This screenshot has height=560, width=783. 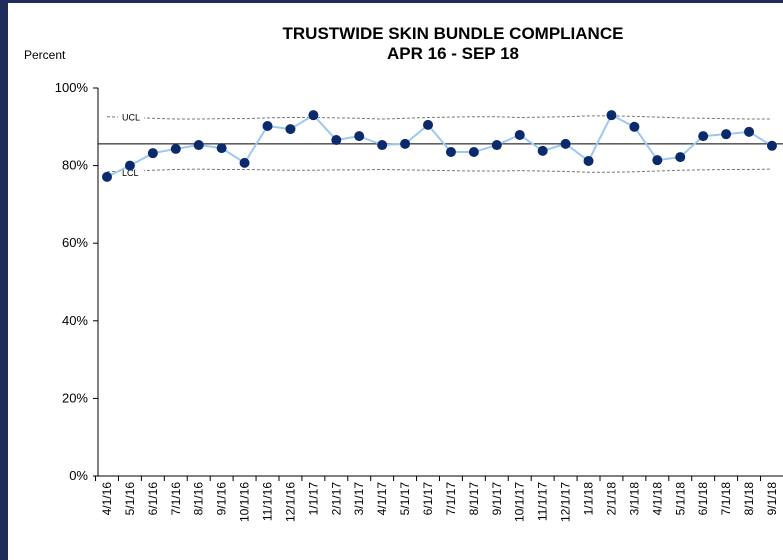 I want to click on x-tick-label: 2/1/18, so click(x=611, y=499).